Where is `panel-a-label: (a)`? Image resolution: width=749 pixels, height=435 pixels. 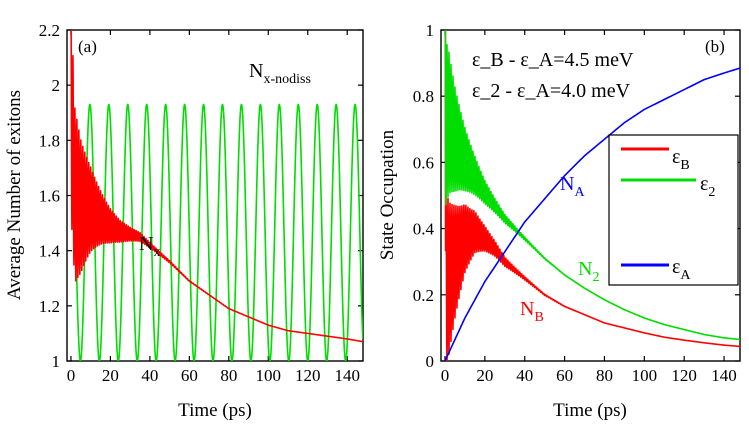 panel-a-label: (a) is located at coordinates (87, 46).